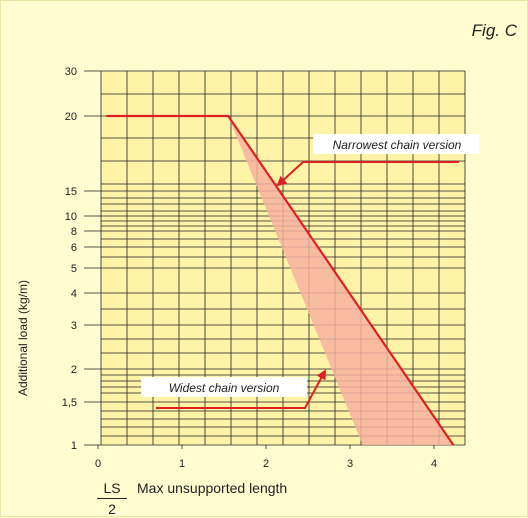 This screenshot has width=528, height=518. I want to click on x-tick-labels: 0 1 2 3 4, so click(266, 464).